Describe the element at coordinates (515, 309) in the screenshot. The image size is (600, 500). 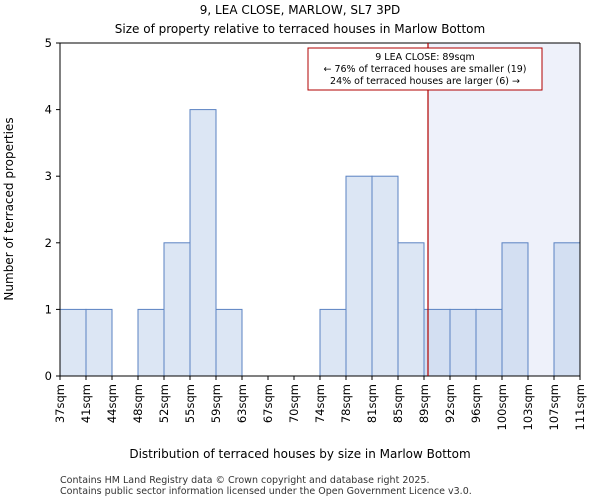
I see `bar-100sqm` at that location.